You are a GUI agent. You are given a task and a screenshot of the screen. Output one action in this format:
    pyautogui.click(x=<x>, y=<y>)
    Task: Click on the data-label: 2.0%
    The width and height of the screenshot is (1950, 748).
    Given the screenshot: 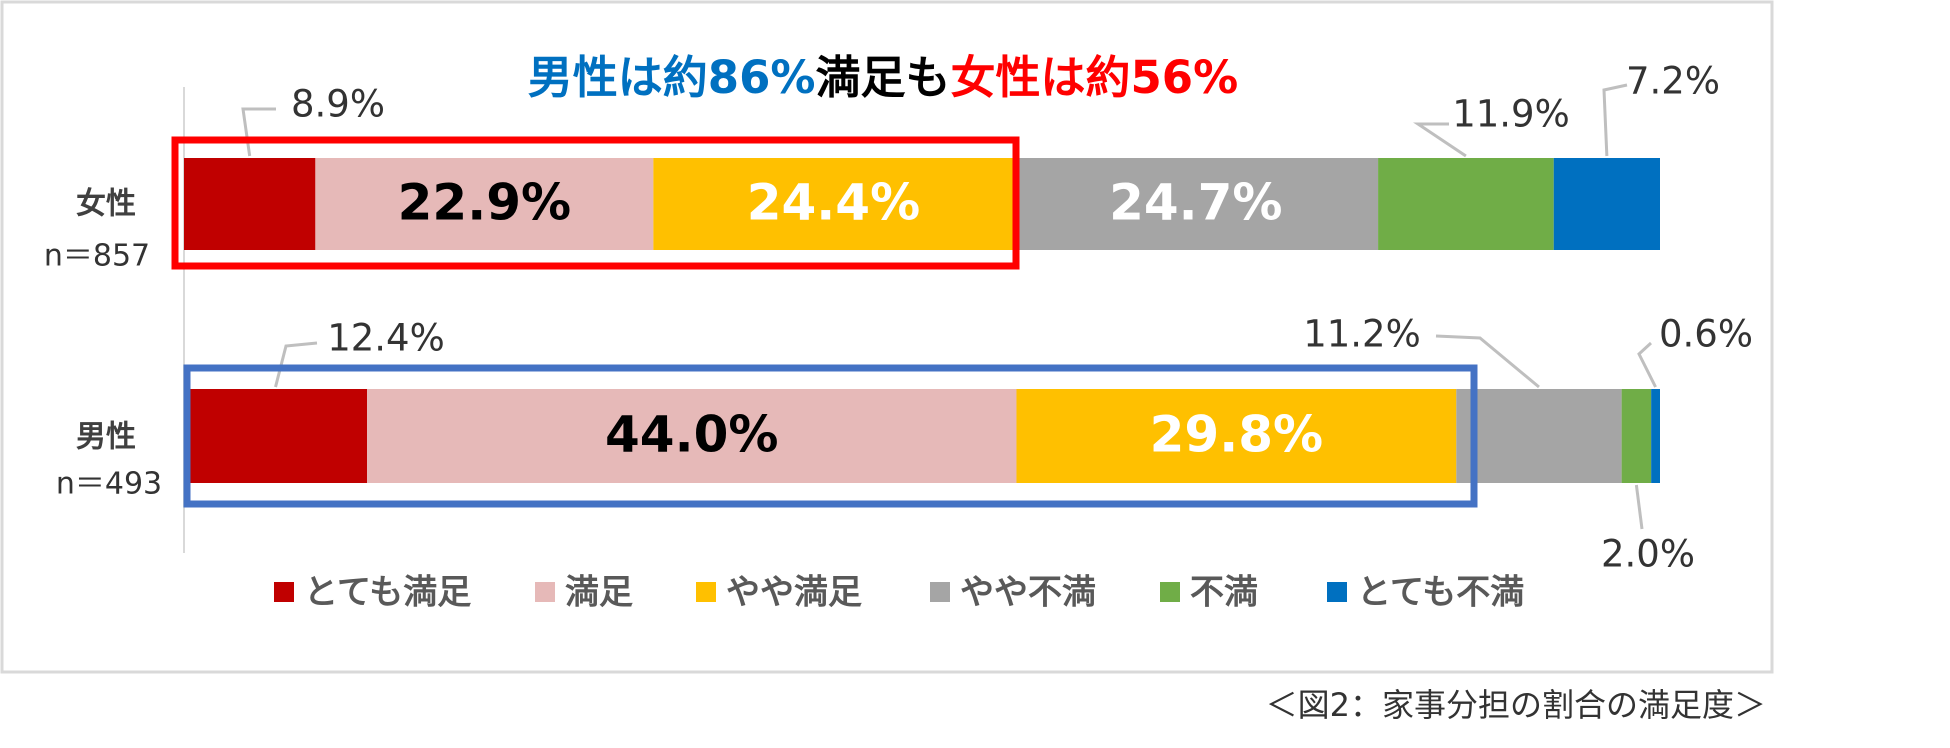 What is the action you would take?
    pyautogui.click(x=1648, y=554)
    